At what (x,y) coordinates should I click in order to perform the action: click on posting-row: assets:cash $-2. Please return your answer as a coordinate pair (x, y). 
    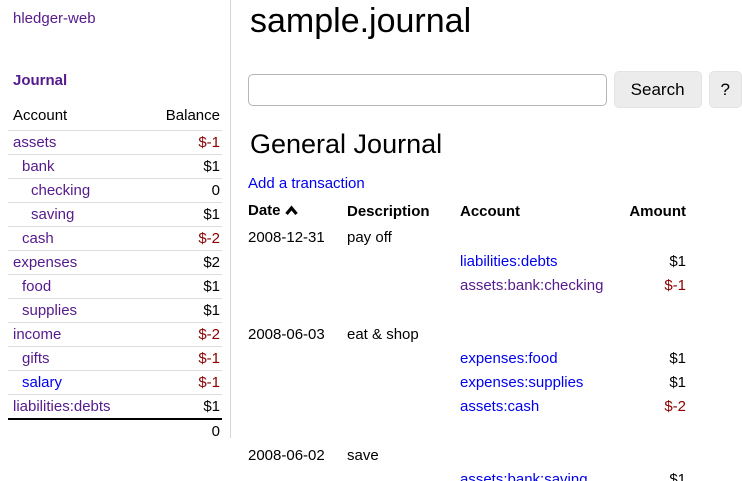
    Looking at the image, I should click on (467, 406).